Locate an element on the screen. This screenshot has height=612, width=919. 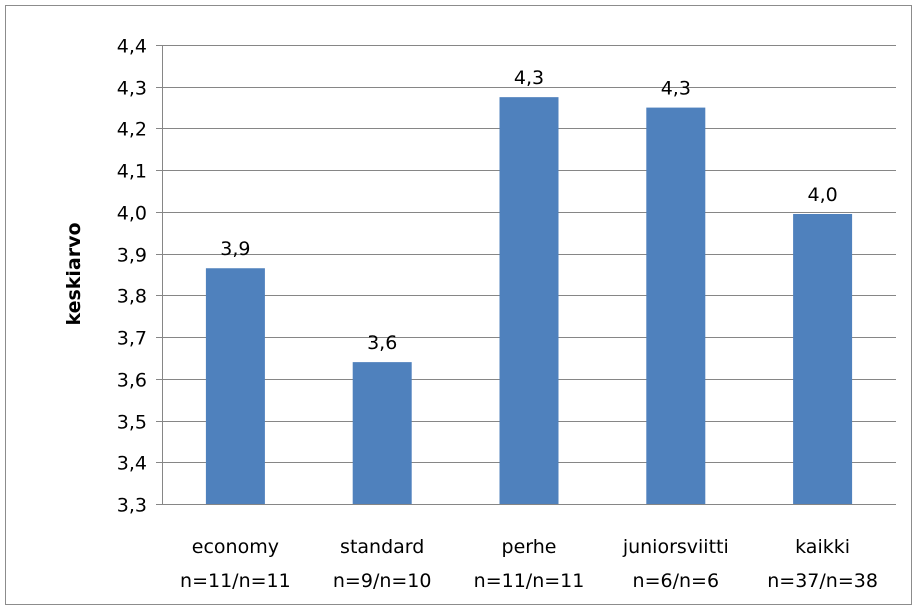
y-tick-label: 4,3 is located at coordinates (132, 89).